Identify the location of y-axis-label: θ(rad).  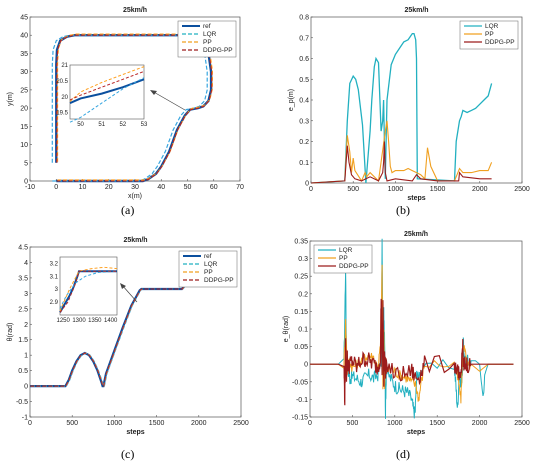
(10, 332).